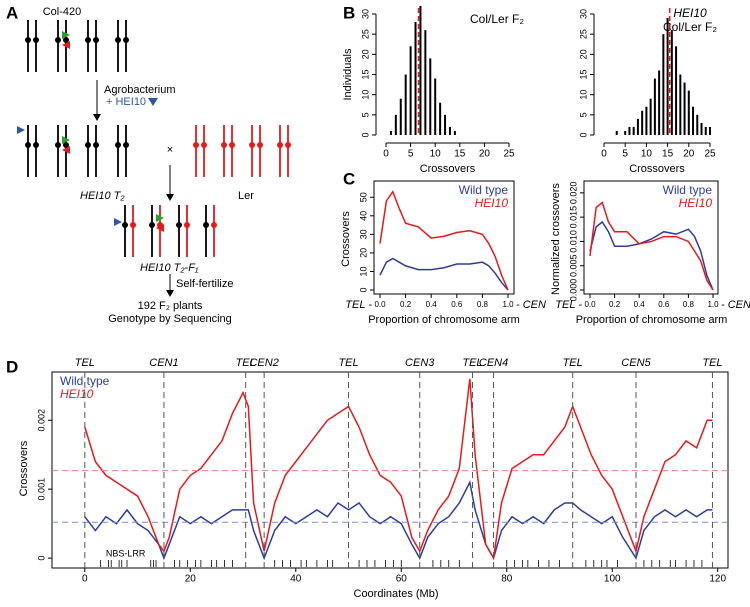  I want to click on x-tick-label: 20, so click(485, 154).